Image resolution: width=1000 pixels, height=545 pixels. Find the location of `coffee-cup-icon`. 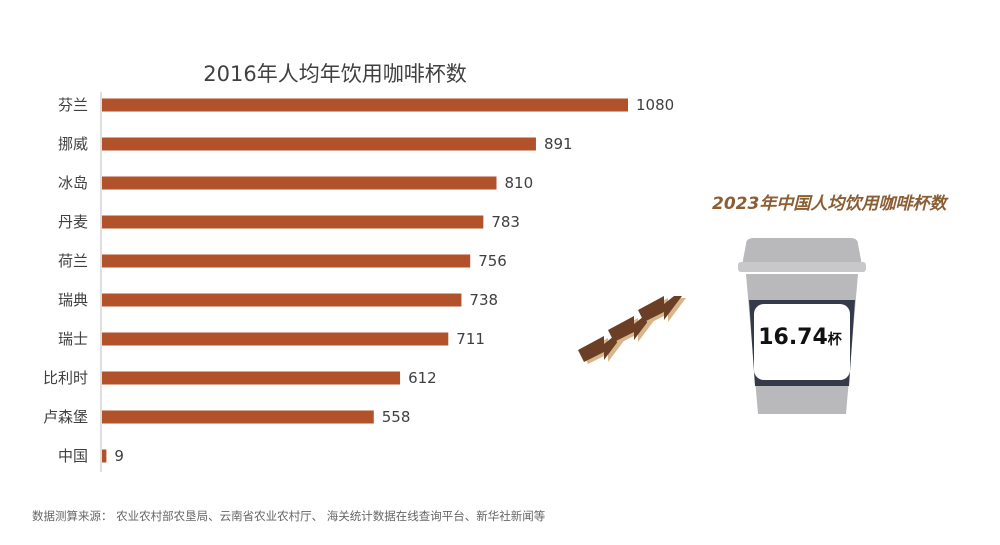

coffee-cup-icon is located at coordinates (802, 326).